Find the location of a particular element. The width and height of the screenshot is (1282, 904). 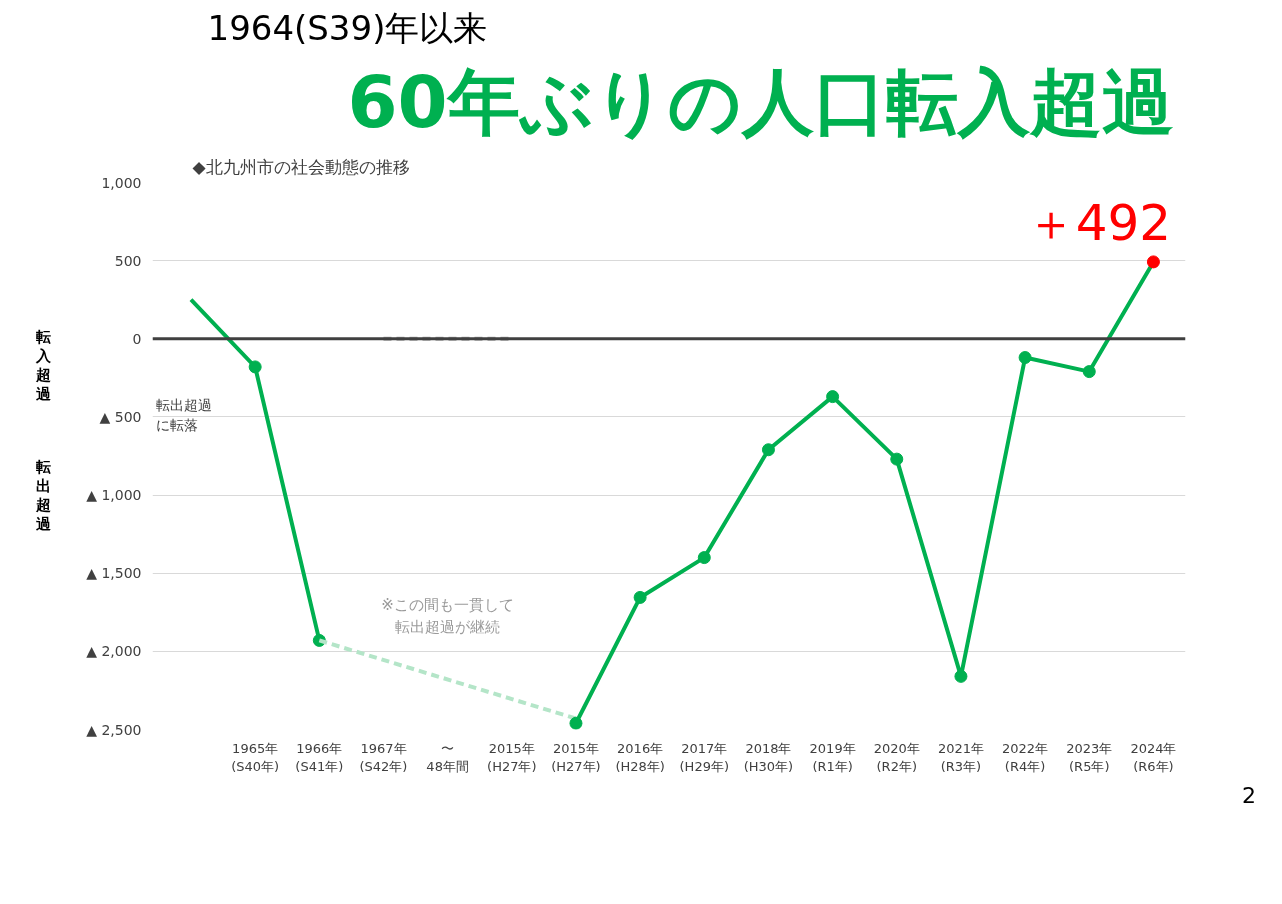

text: 転入超過 is located at coordinates (43, 366).